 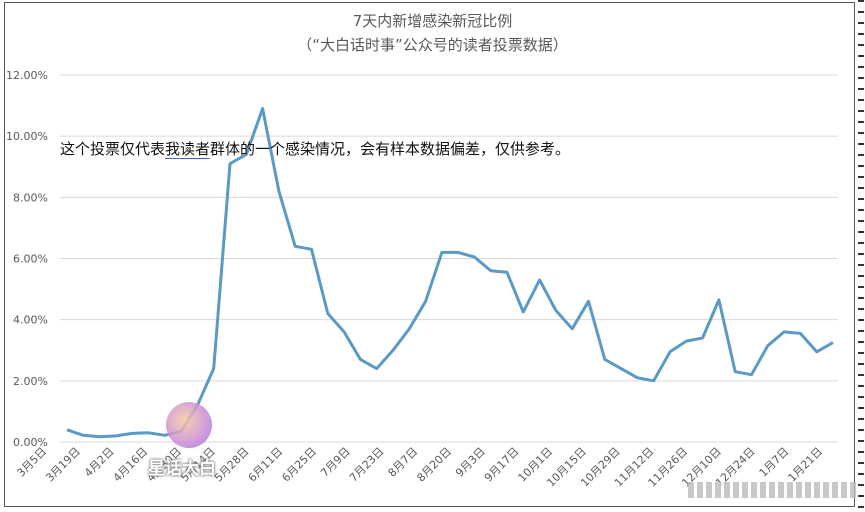 I want to click on x-tick-label: 4月16日, so click(x=131, y=465).